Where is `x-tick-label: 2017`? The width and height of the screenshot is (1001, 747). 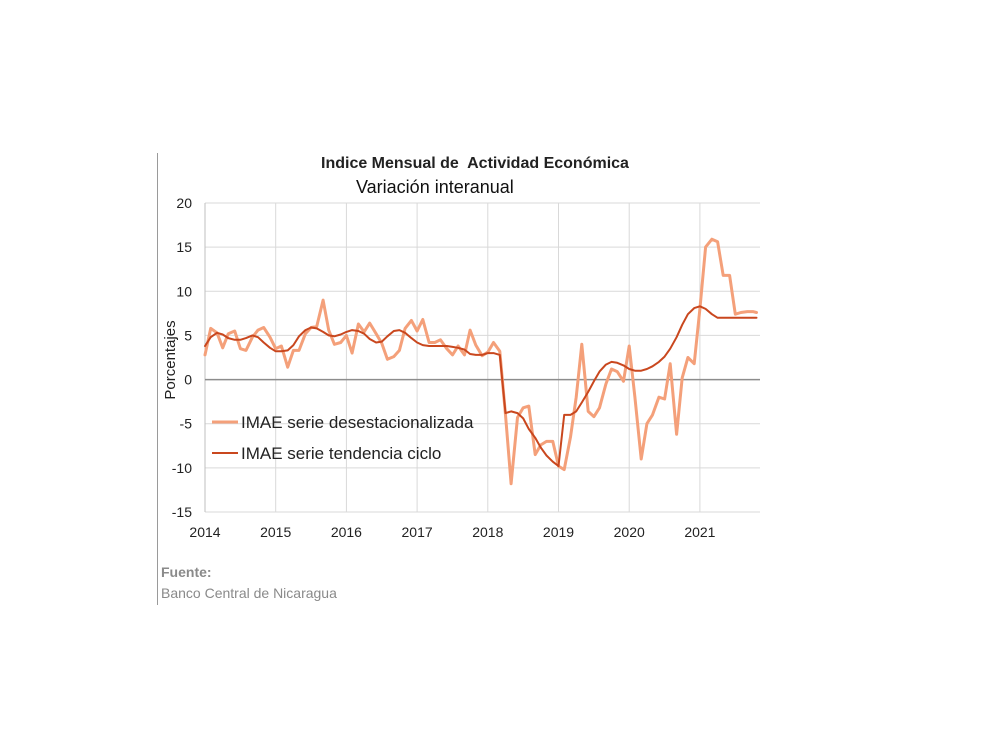
x-tick-label: 2017 is located at coordinates (417, 532).